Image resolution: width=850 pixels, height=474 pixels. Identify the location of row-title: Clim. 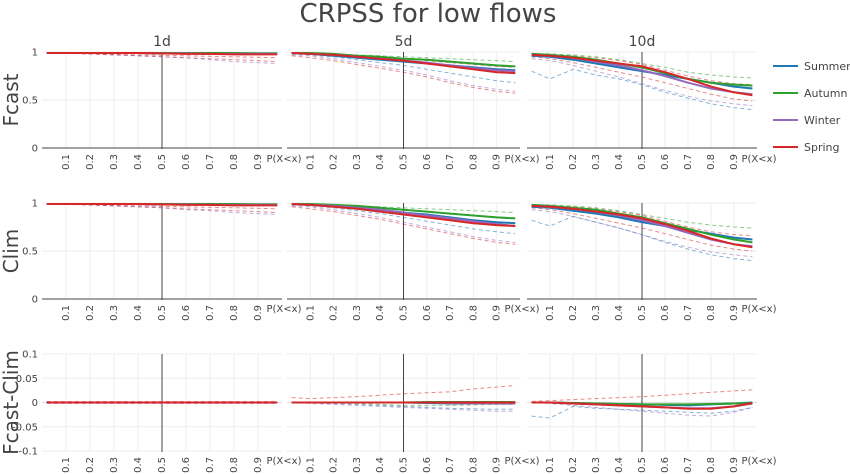
(11, 251).